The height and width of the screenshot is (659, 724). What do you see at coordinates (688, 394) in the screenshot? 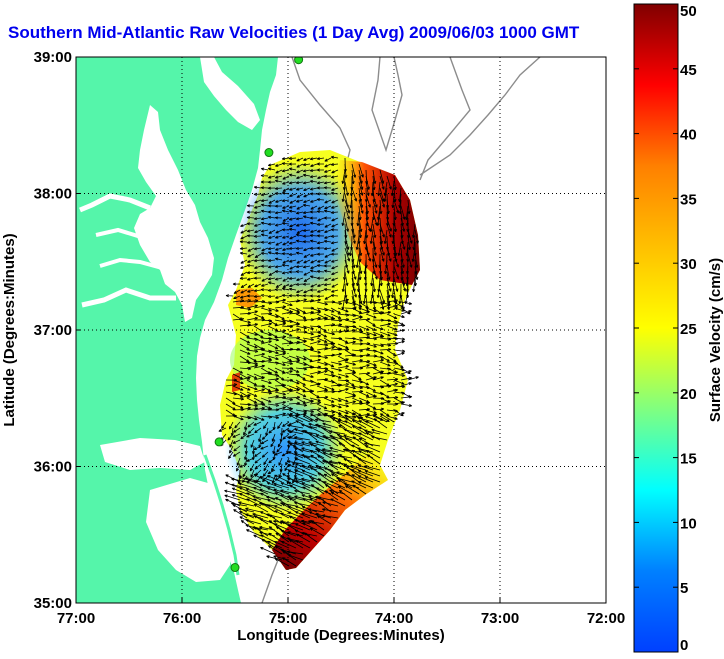
I see `colorbar-tick-label: 20` at bounding box center [688, 394].